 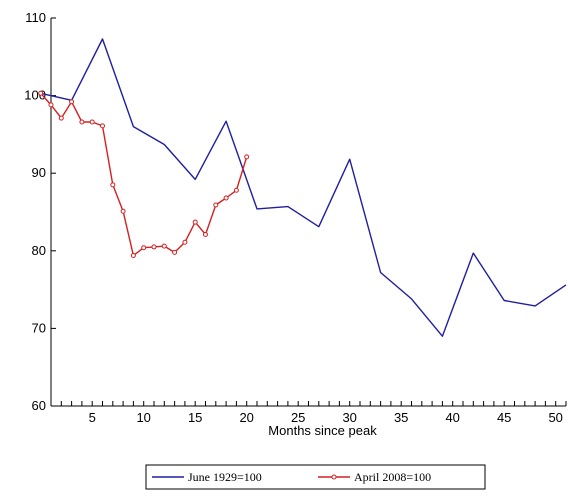 What do you see at coordinates (322, 430) in the screenshot?
I see `x-axis-title: Months since peak` at bounding box center [322, 430].